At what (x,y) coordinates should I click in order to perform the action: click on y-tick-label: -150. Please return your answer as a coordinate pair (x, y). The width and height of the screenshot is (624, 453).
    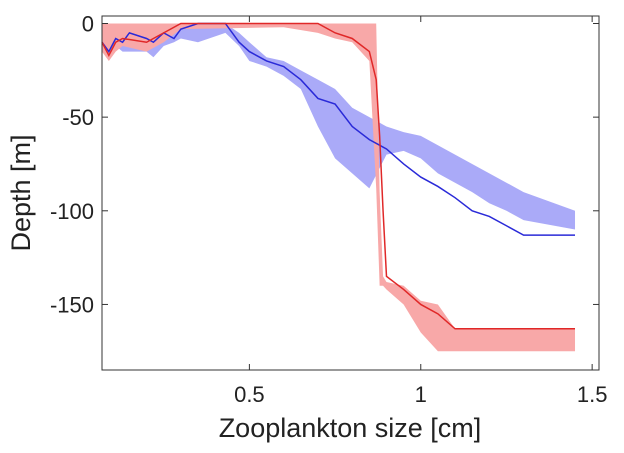
    Looking at the image, I should click on (72, 304).